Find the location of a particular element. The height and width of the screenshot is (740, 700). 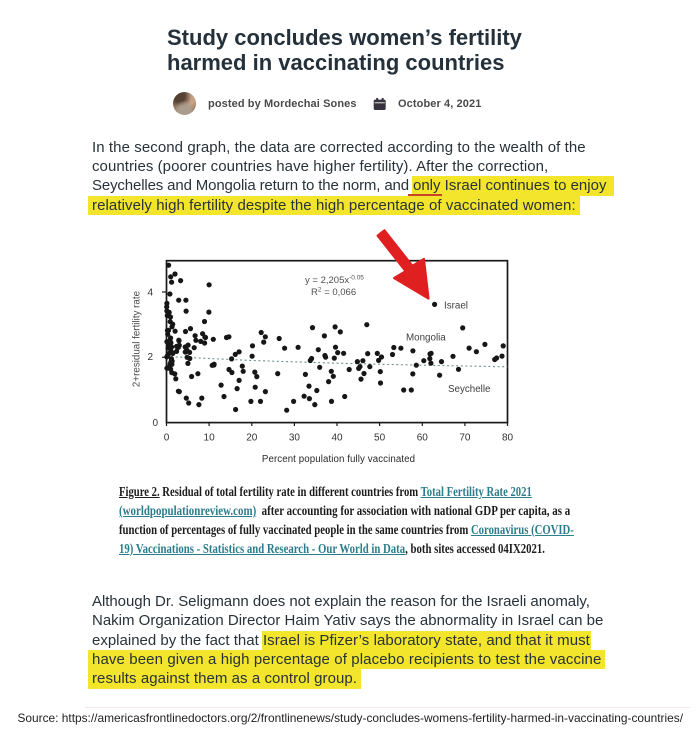

svg-text: Israel is located at coordinates (456, 306).